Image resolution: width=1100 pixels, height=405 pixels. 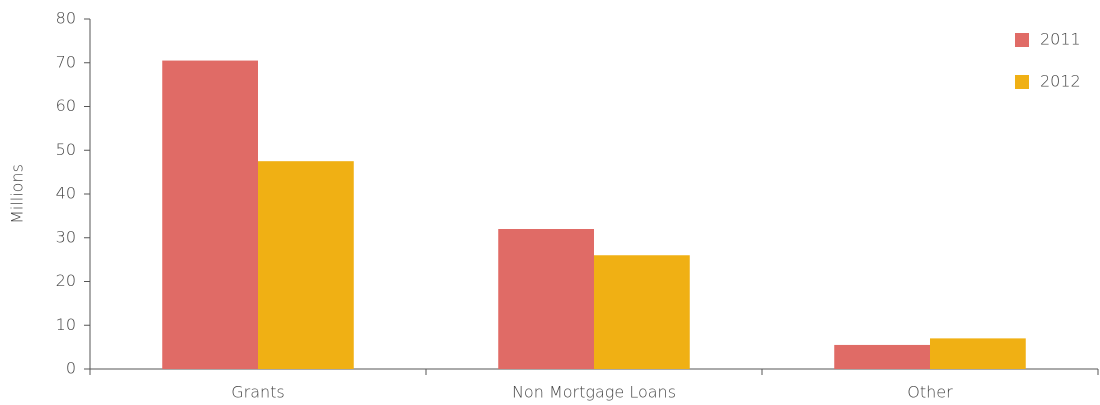 What do you see at coordinates (66, 105) in the screenshot?
I see `y-tick-label: 60` at bounding box center [66, 105].